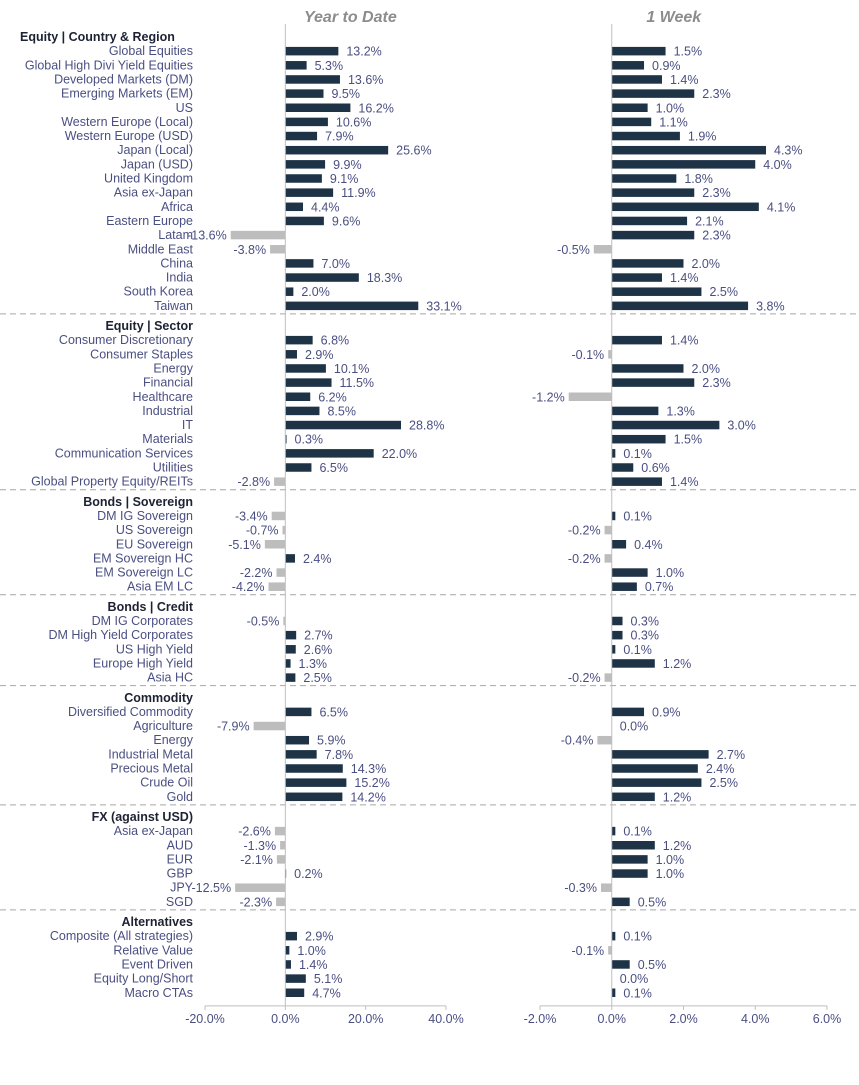 The image size is (859, 1085). What do you see at coordinates (154, 530) in the screenshot?
I see `row-label: US Sovereign` at bounding box center [154, 530].